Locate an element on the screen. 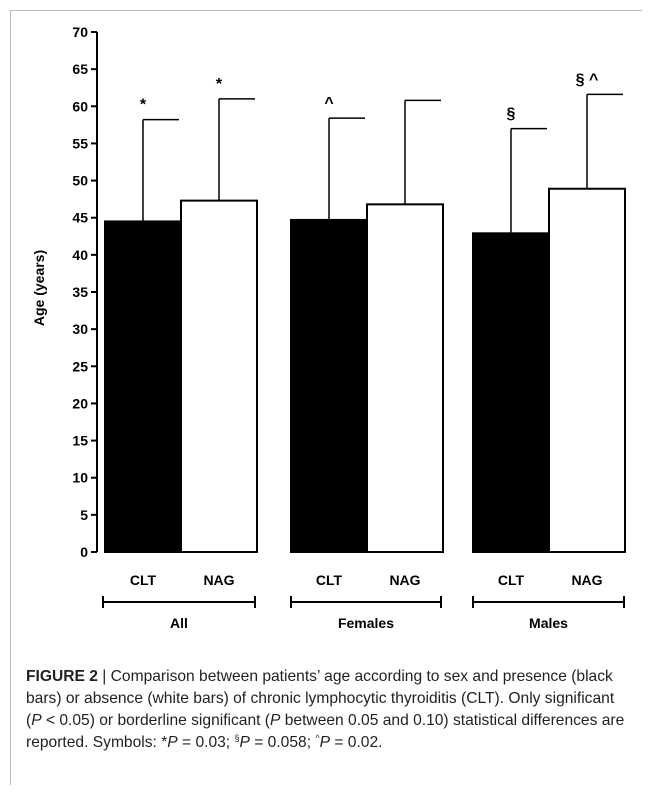  bar-males-clt is located at coordinates (511, 392).